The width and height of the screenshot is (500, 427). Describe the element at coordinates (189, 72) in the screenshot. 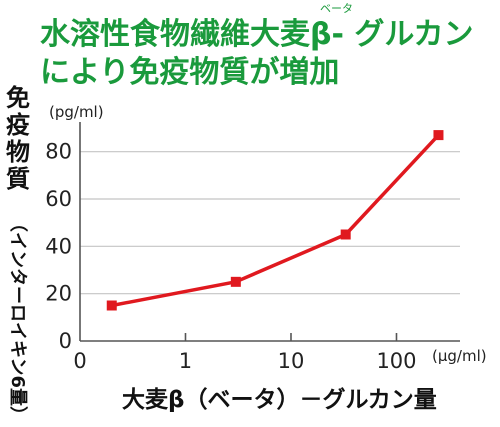

I see `chart-title-line2: により免疫物質が増加` at that location.